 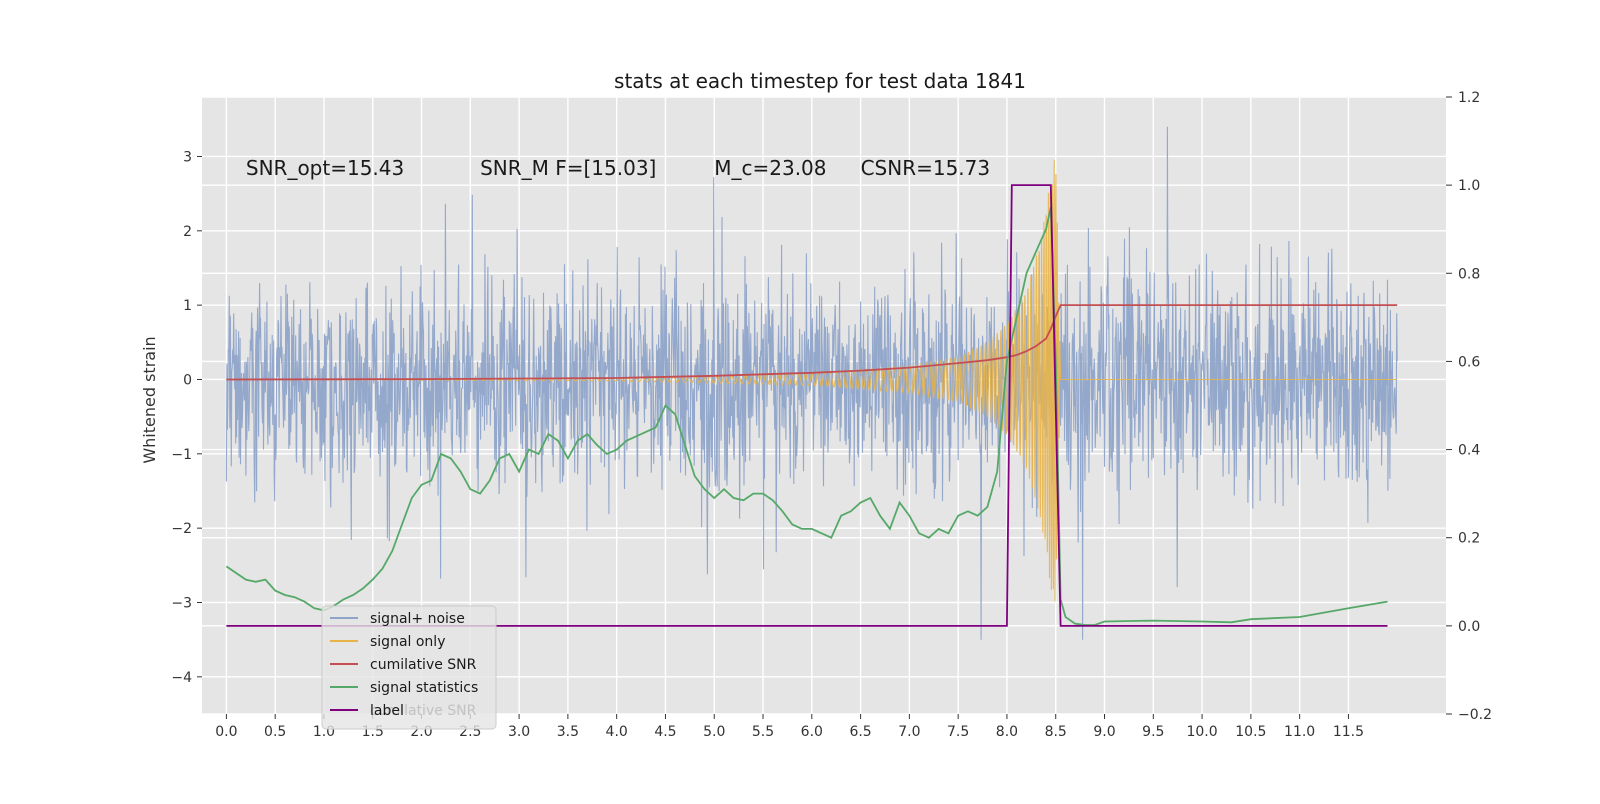 What do you see at coordinates (1469, 186) in the screenshot?
I see `y2-tick-label: 1.0` at bounding box center [1469, 186].